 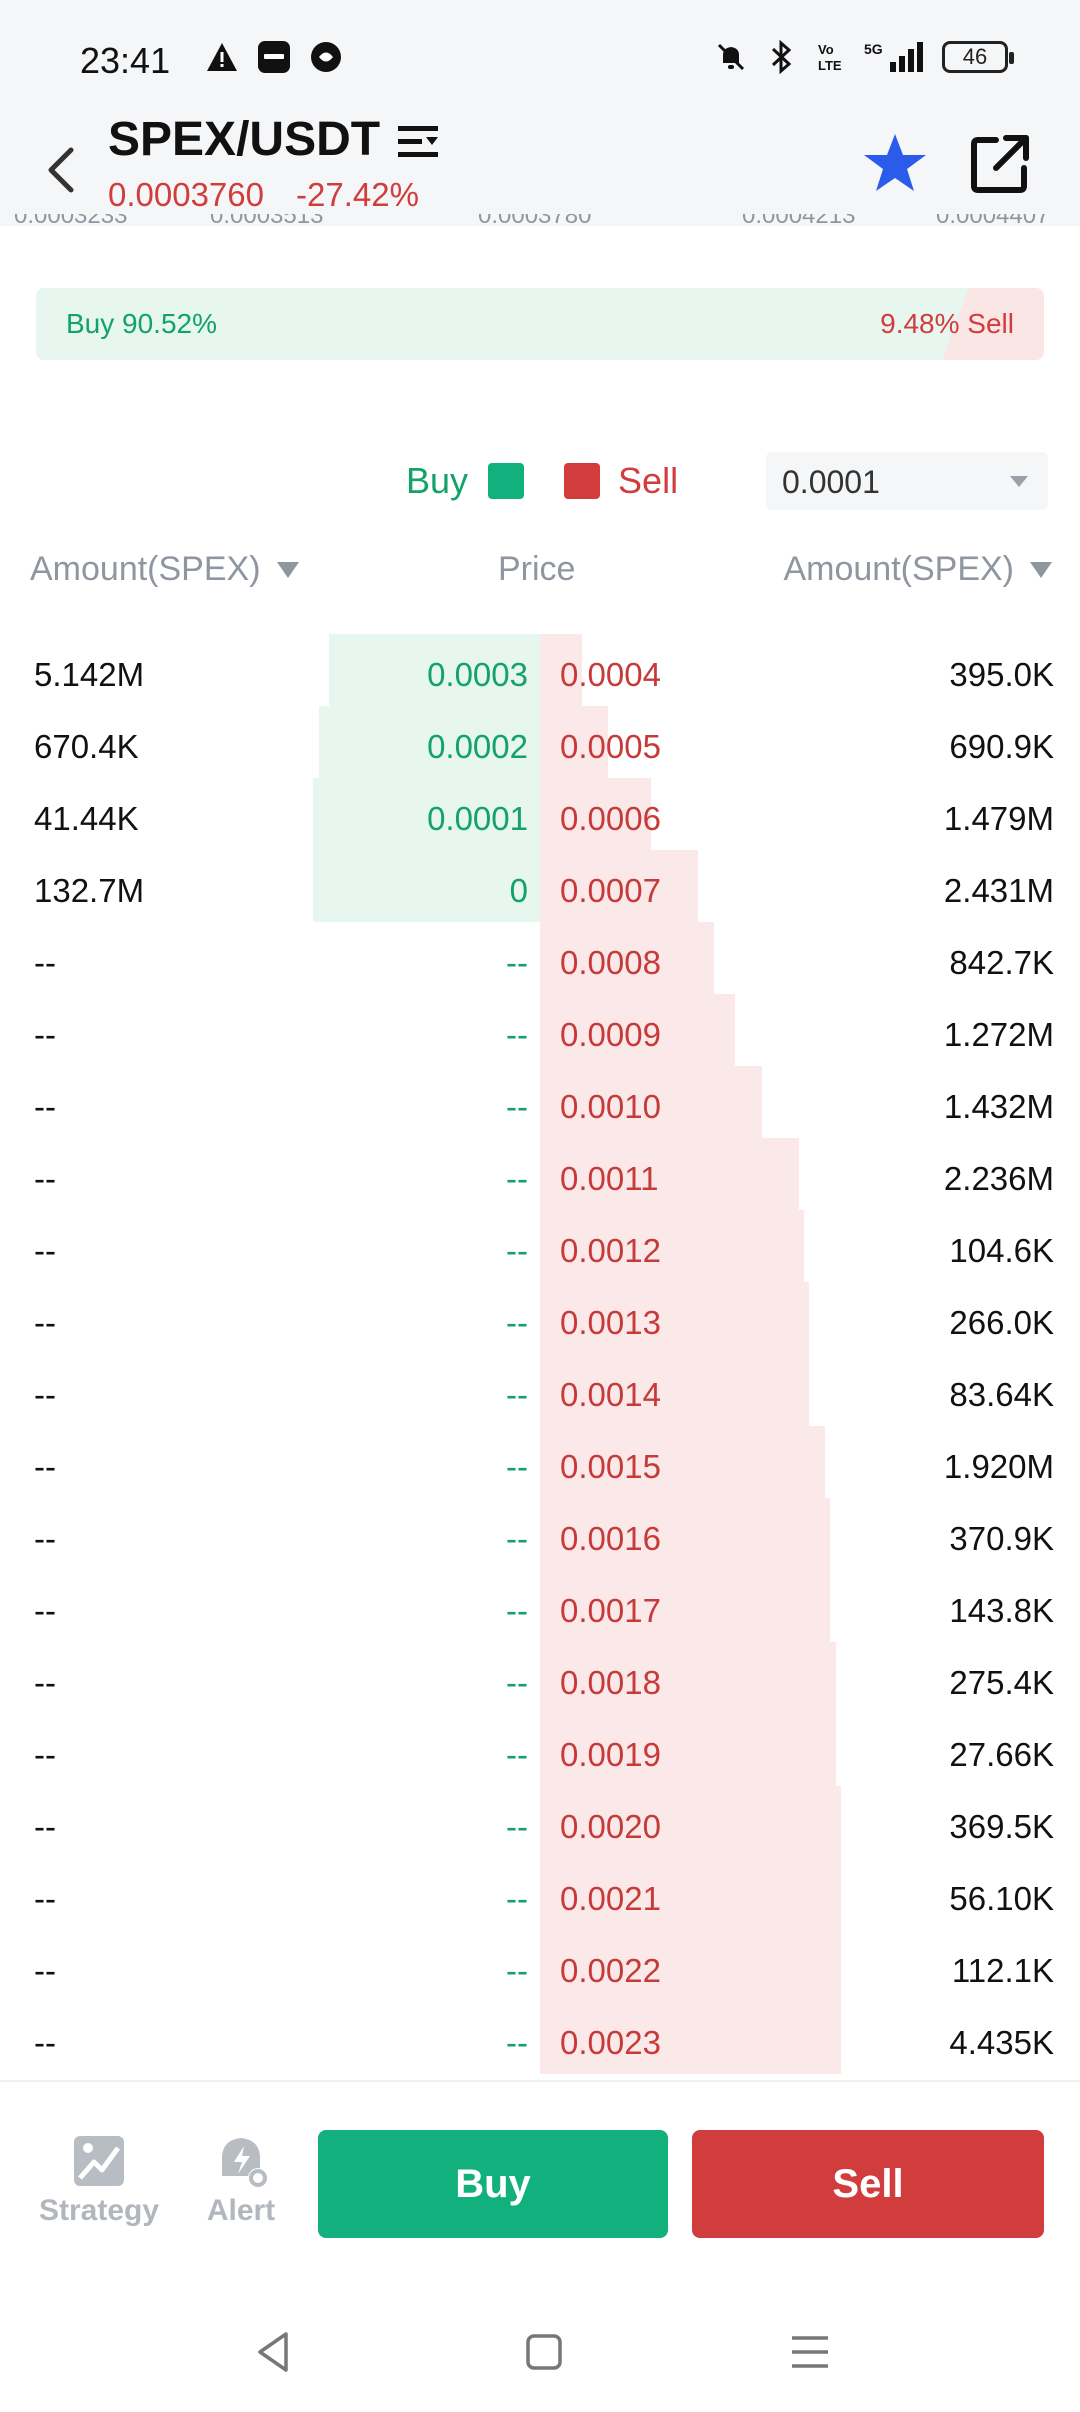 I want to click on favorite-star-icon, so click(x=895, y=163).